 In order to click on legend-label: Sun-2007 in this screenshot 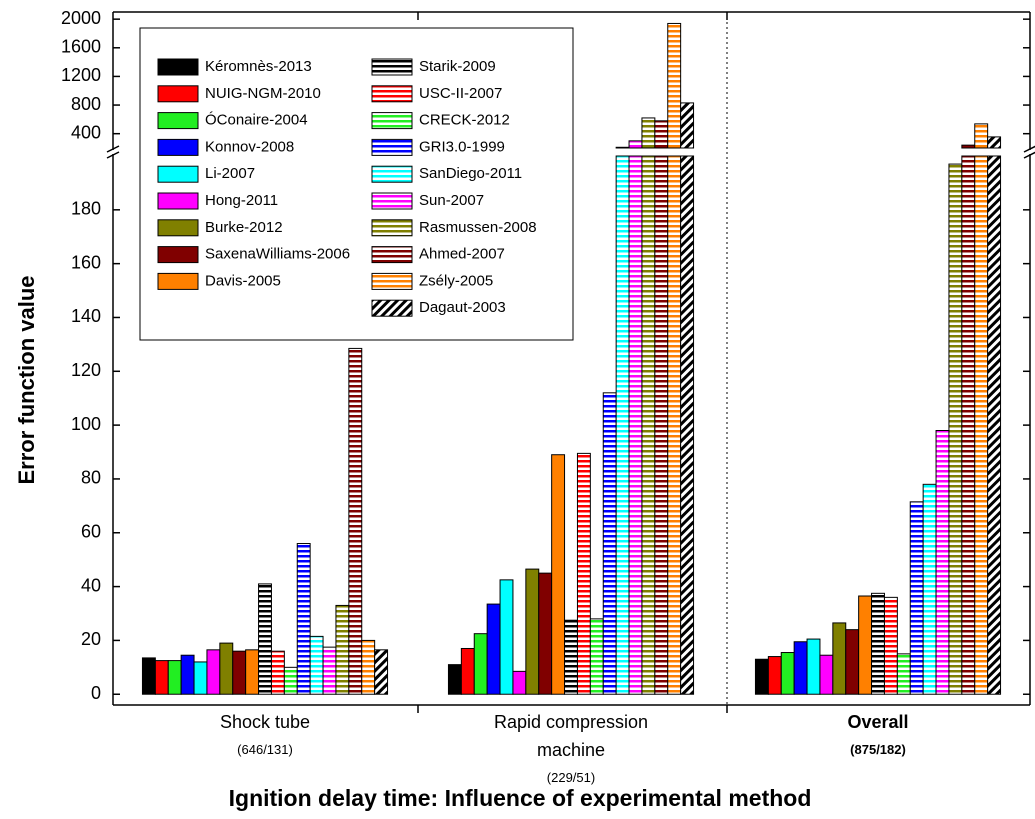, I will do `click(451, 200)`.